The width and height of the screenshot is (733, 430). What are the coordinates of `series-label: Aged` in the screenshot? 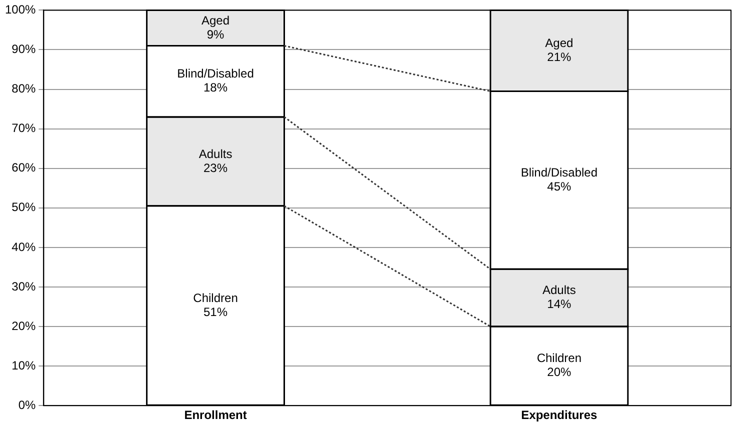 It's located at (216, 20).